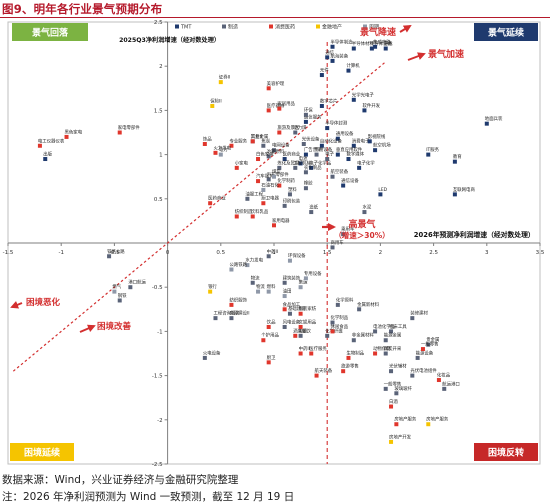 Image resolution: width=550 pixels, height=504 pixels. I want to click on point-label: 工程咨询服务, so click(226, 313).